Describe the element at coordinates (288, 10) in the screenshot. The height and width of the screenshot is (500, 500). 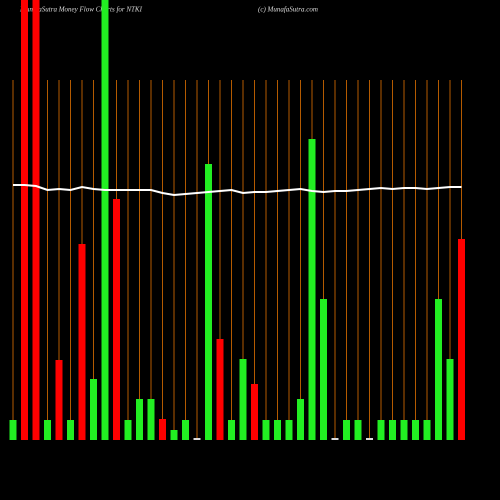
I see `chart-subtitle: (c) MunafaSutra.com` at that location.